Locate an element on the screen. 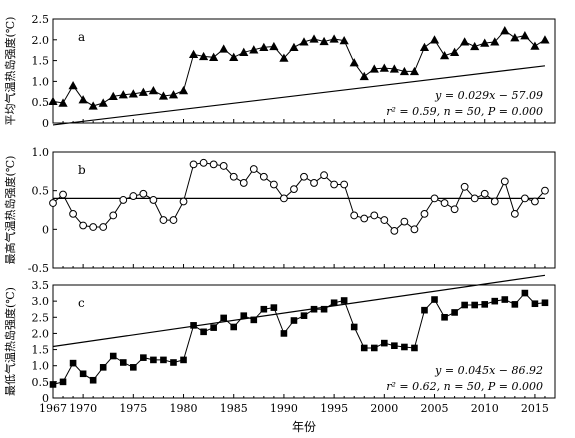  trend-equation: y = 0.045x − 86.92 is located at coordinates (488, 370).